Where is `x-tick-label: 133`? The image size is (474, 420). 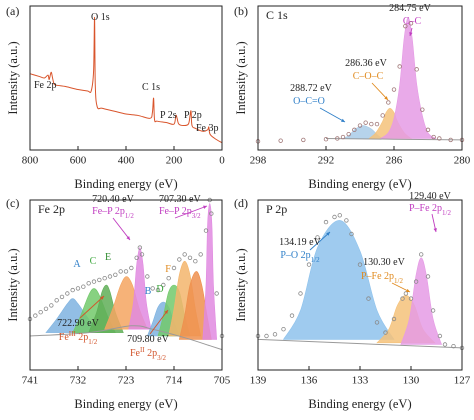 x-tick-label: 133 is located at coordinates (360, 381).